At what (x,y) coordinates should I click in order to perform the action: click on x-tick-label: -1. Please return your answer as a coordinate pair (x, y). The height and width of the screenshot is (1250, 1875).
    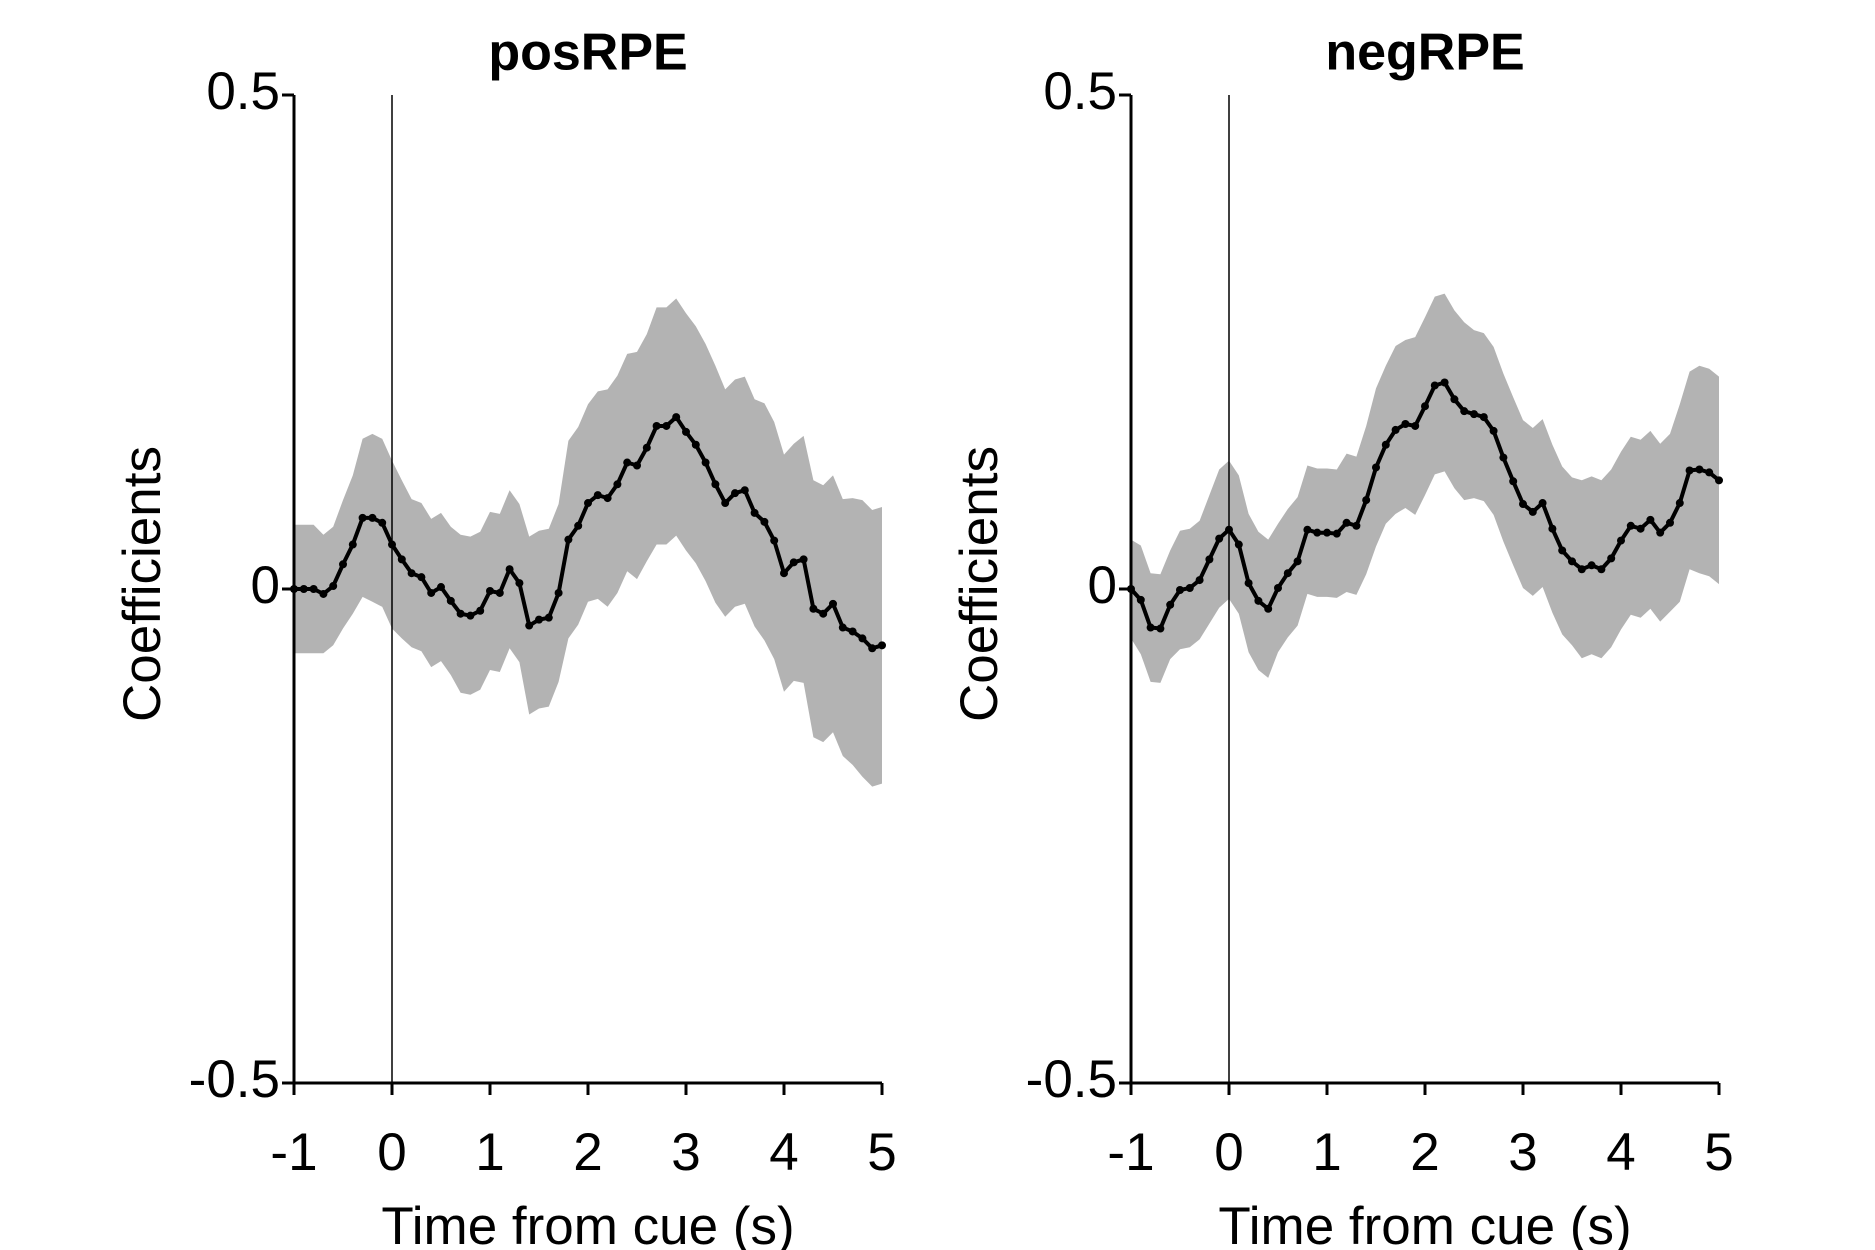
    Looking at the image, I should click on (293, 1152).